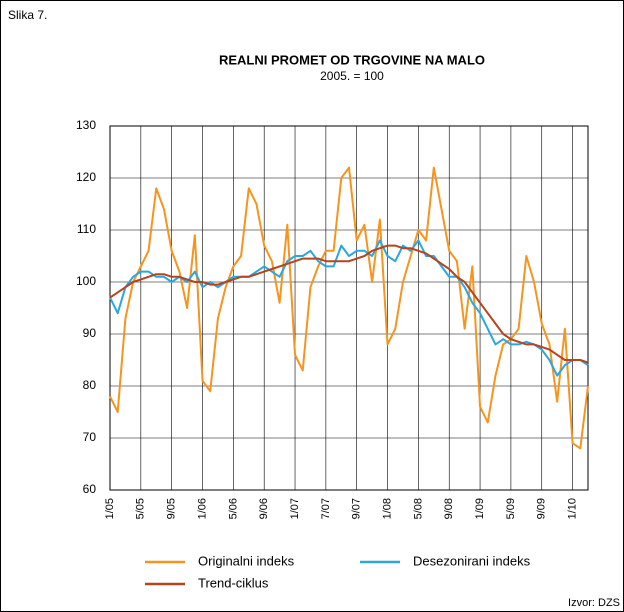  Describe the element at coordinates (90, 437) in the screenshot. I see `y-tick-label: 70` at that location.